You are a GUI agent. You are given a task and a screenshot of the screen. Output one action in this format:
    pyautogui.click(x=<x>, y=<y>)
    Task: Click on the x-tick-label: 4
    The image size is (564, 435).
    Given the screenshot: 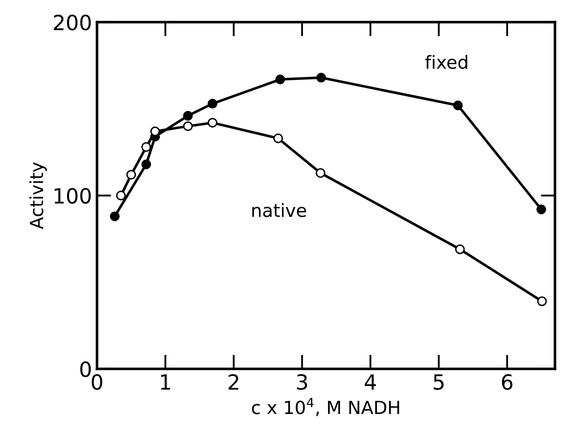 What is the action you would take?
    pyautogui.click(x=370, y=382)
    